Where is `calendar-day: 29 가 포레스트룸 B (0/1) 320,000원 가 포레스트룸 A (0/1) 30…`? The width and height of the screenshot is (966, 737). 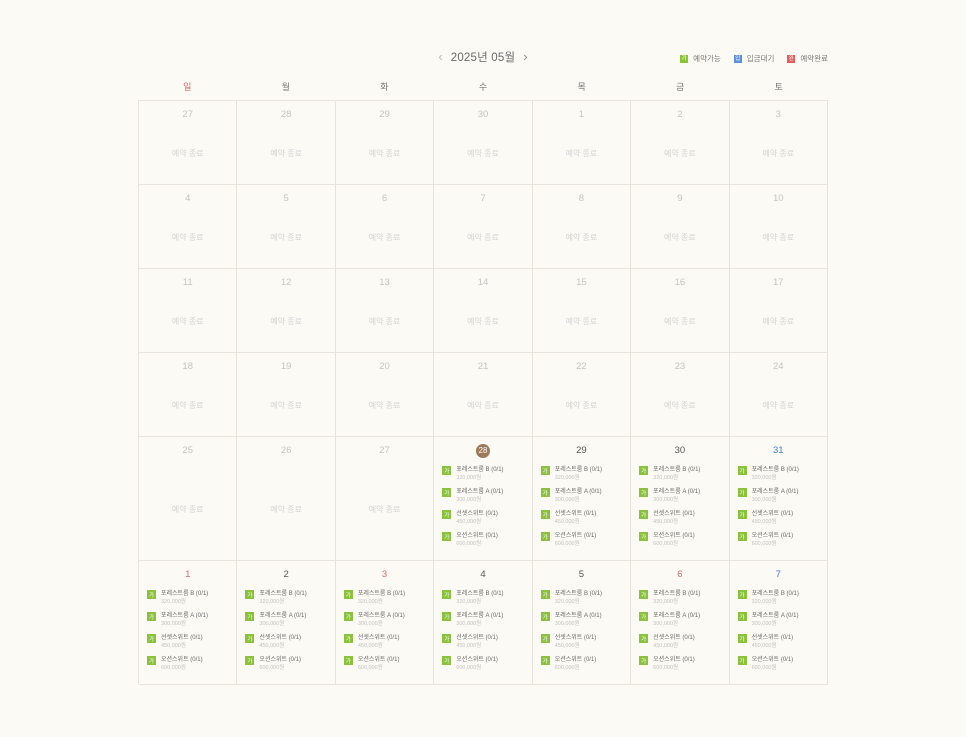
calendar-day: 29 가 포레스트룸 B (0/1) 320,000원 가 포레스트룸 A (0/1) 30… is located at coordinates (582, 499).